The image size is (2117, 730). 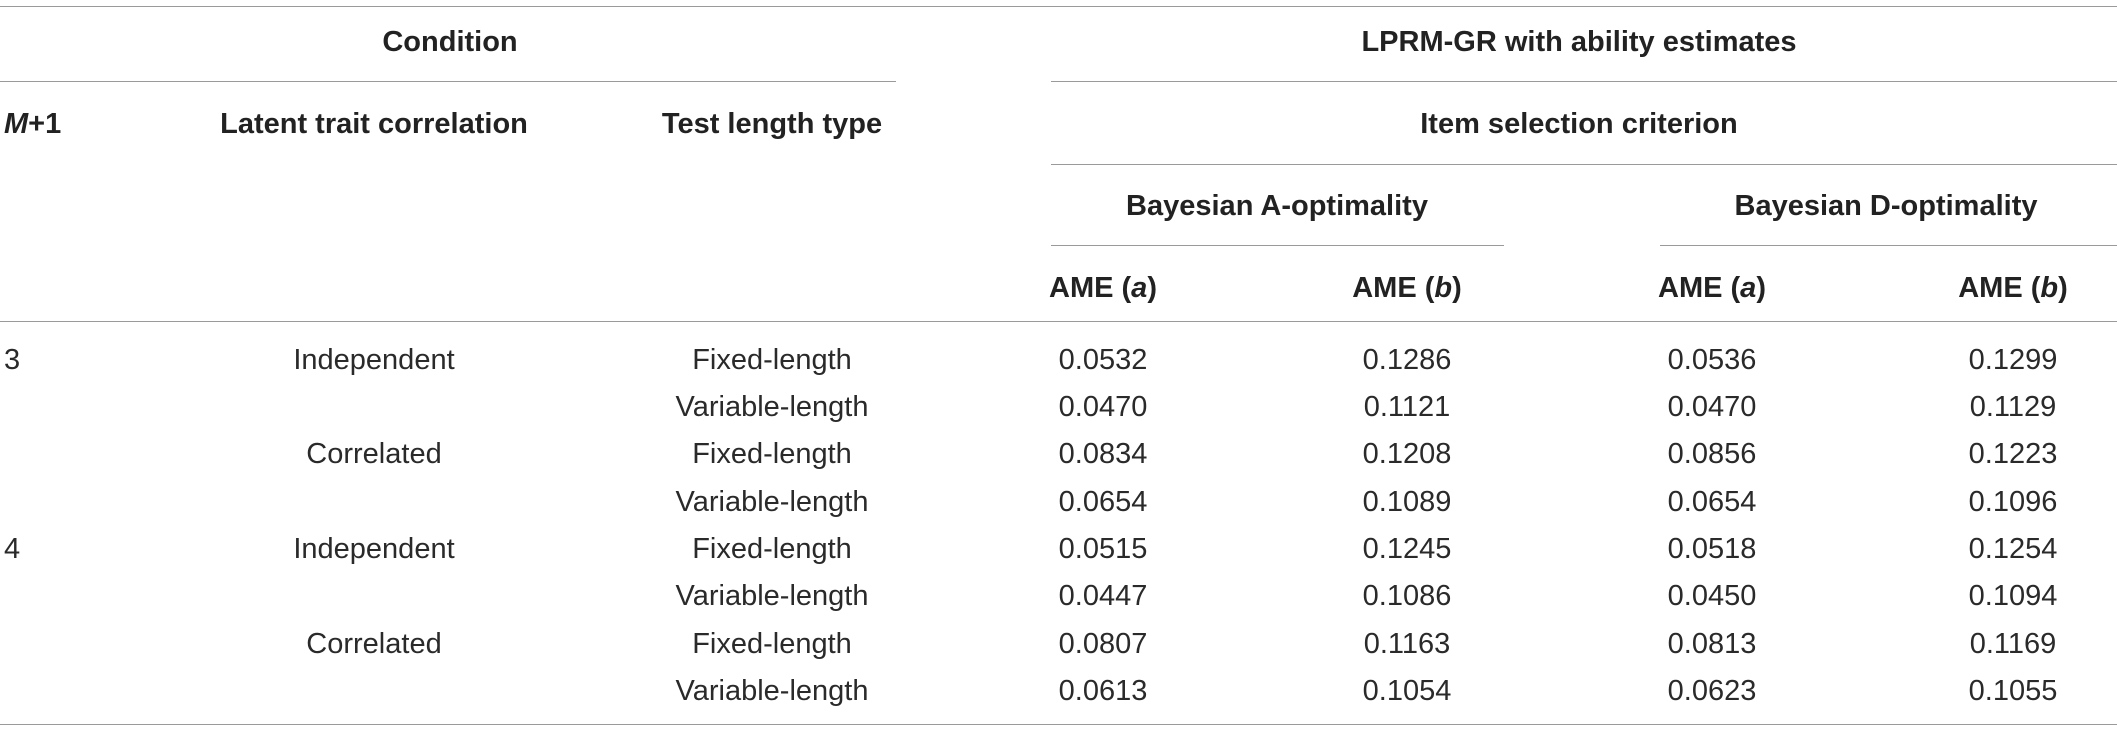 I want to click on ame-b-a-opt-cell: 0.1208, so click(x=1407, y=454).